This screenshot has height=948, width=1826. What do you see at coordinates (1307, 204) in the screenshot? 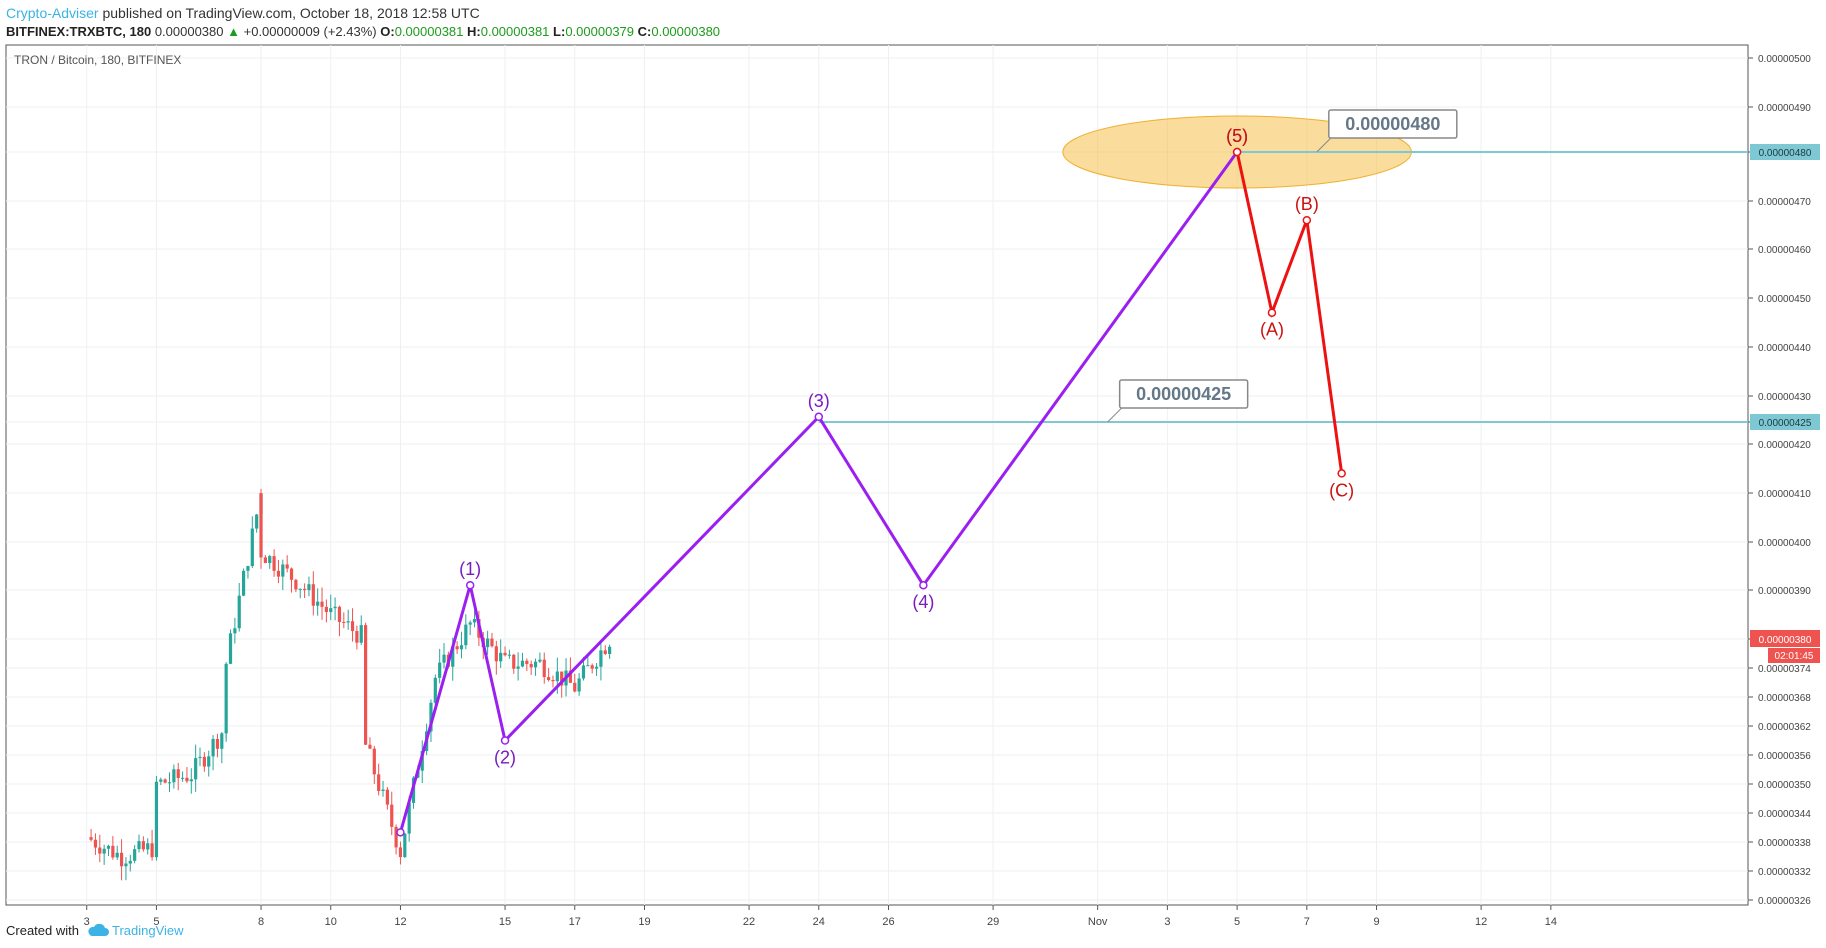
I see `correction-wave-label-2: (B)` at bounding box center [1307, 204].